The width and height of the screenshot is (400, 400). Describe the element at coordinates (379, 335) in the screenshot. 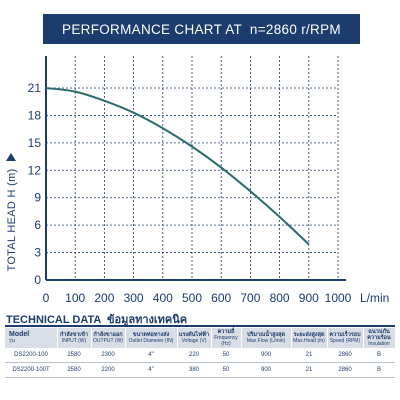

I see `col-header-label: ฉนวนกันความร้อน` at that location.